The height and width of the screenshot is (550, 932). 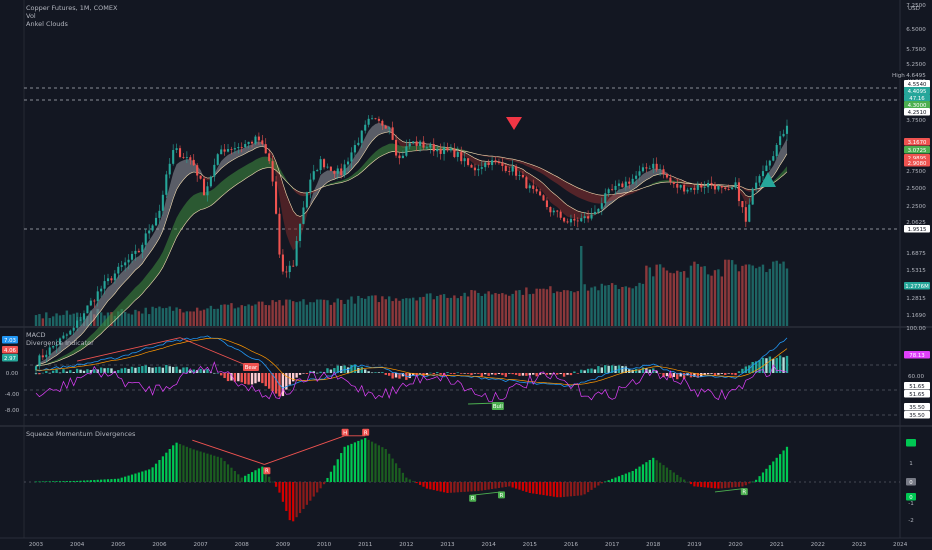 What do you see at coordinates (916, 387) in the screenshot?
I see `macd-right-tag: 51.65` at bounding box center [916, 387].